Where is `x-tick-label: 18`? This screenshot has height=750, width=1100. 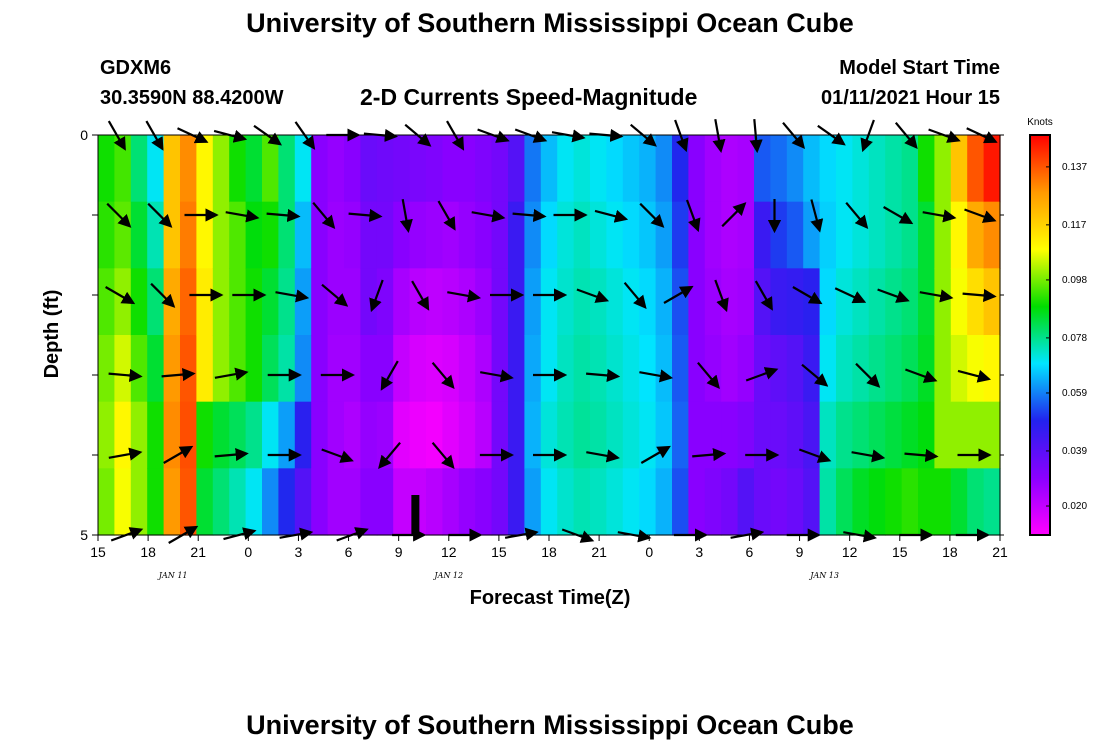
x-tick-label: 18 is located at coordinates (148, 552).